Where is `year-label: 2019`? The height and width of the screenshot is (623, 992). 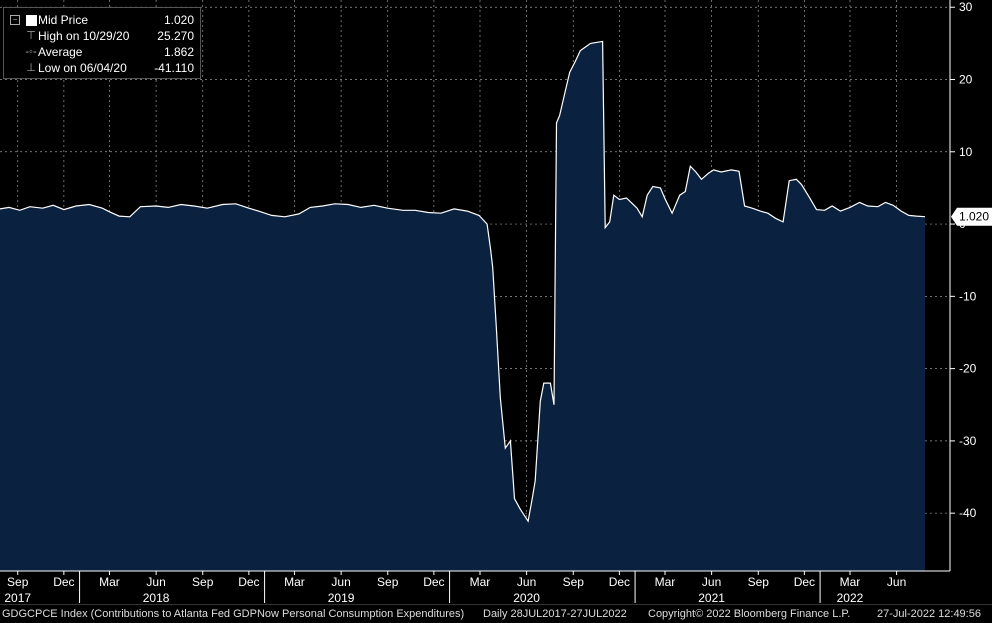 year-label: 2019 is located at coordinates (341, 597).